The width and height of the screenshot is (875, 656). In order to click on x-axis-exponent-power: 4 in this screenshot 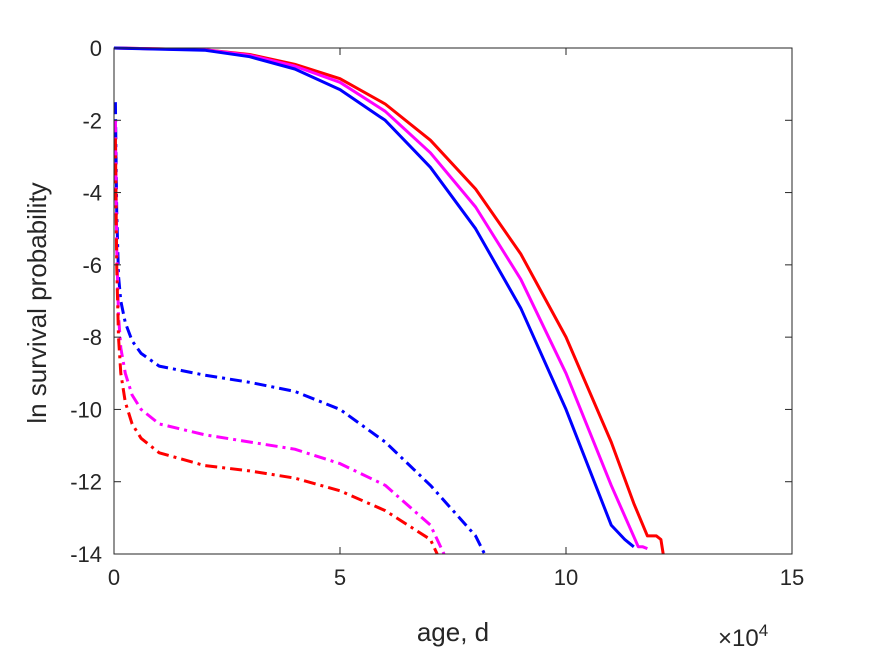, I will do `click(763, 630)`.